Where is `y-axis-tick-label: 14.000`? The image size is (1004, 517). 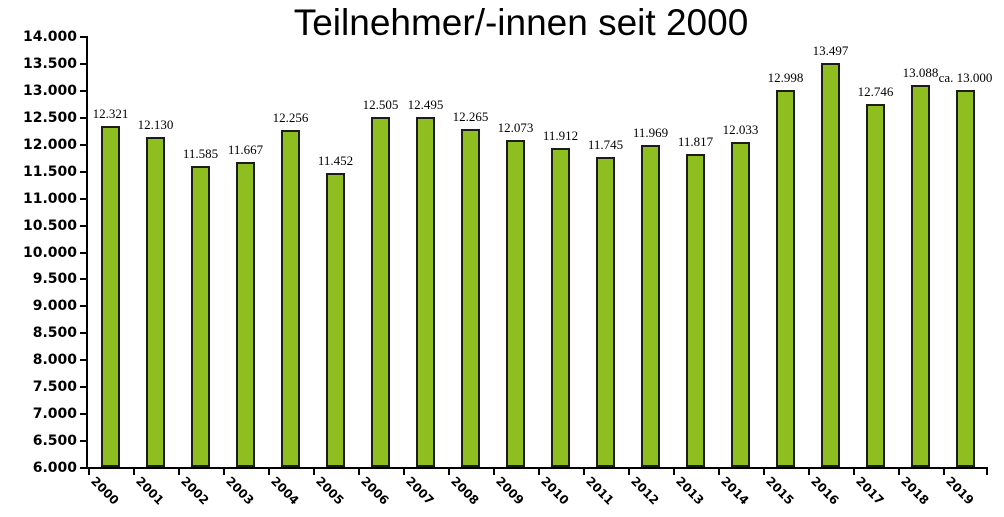 y-axis-tick-label: 14.000 is located at coordinates (49, 37).